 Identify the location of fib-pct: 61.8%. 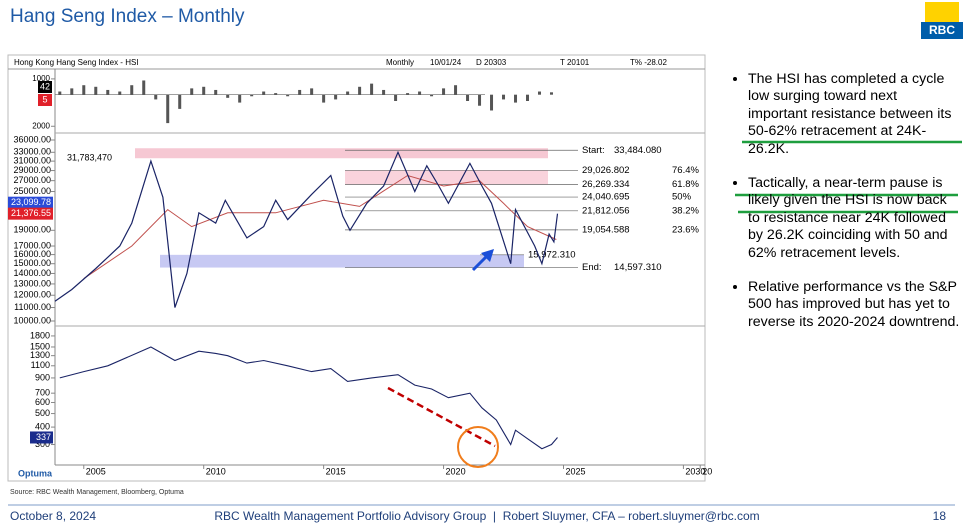
(685, 184).